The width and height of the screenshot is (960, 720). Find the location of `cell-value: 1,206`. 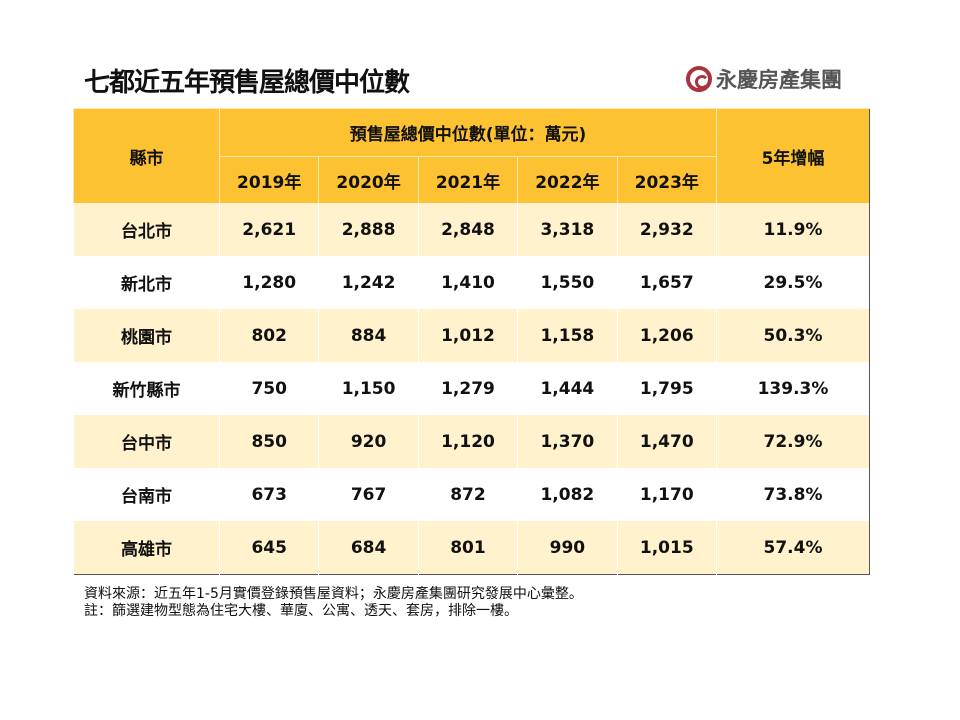

cell-value: 1,206 is located at coordinates (666, 335).